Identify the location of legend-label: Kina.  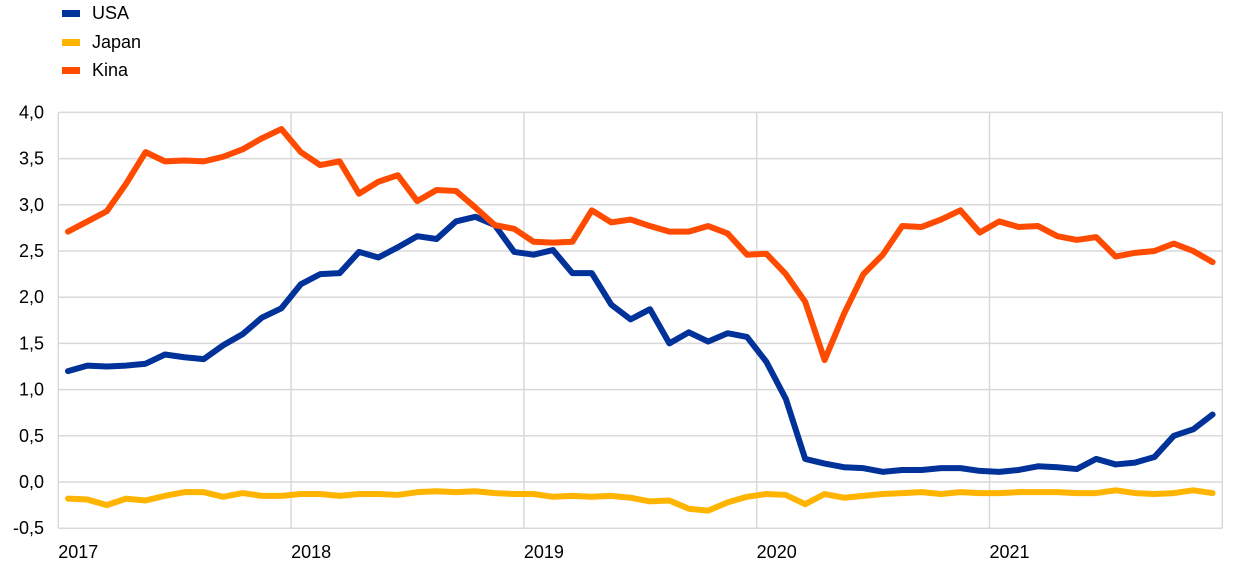
(110, 70).